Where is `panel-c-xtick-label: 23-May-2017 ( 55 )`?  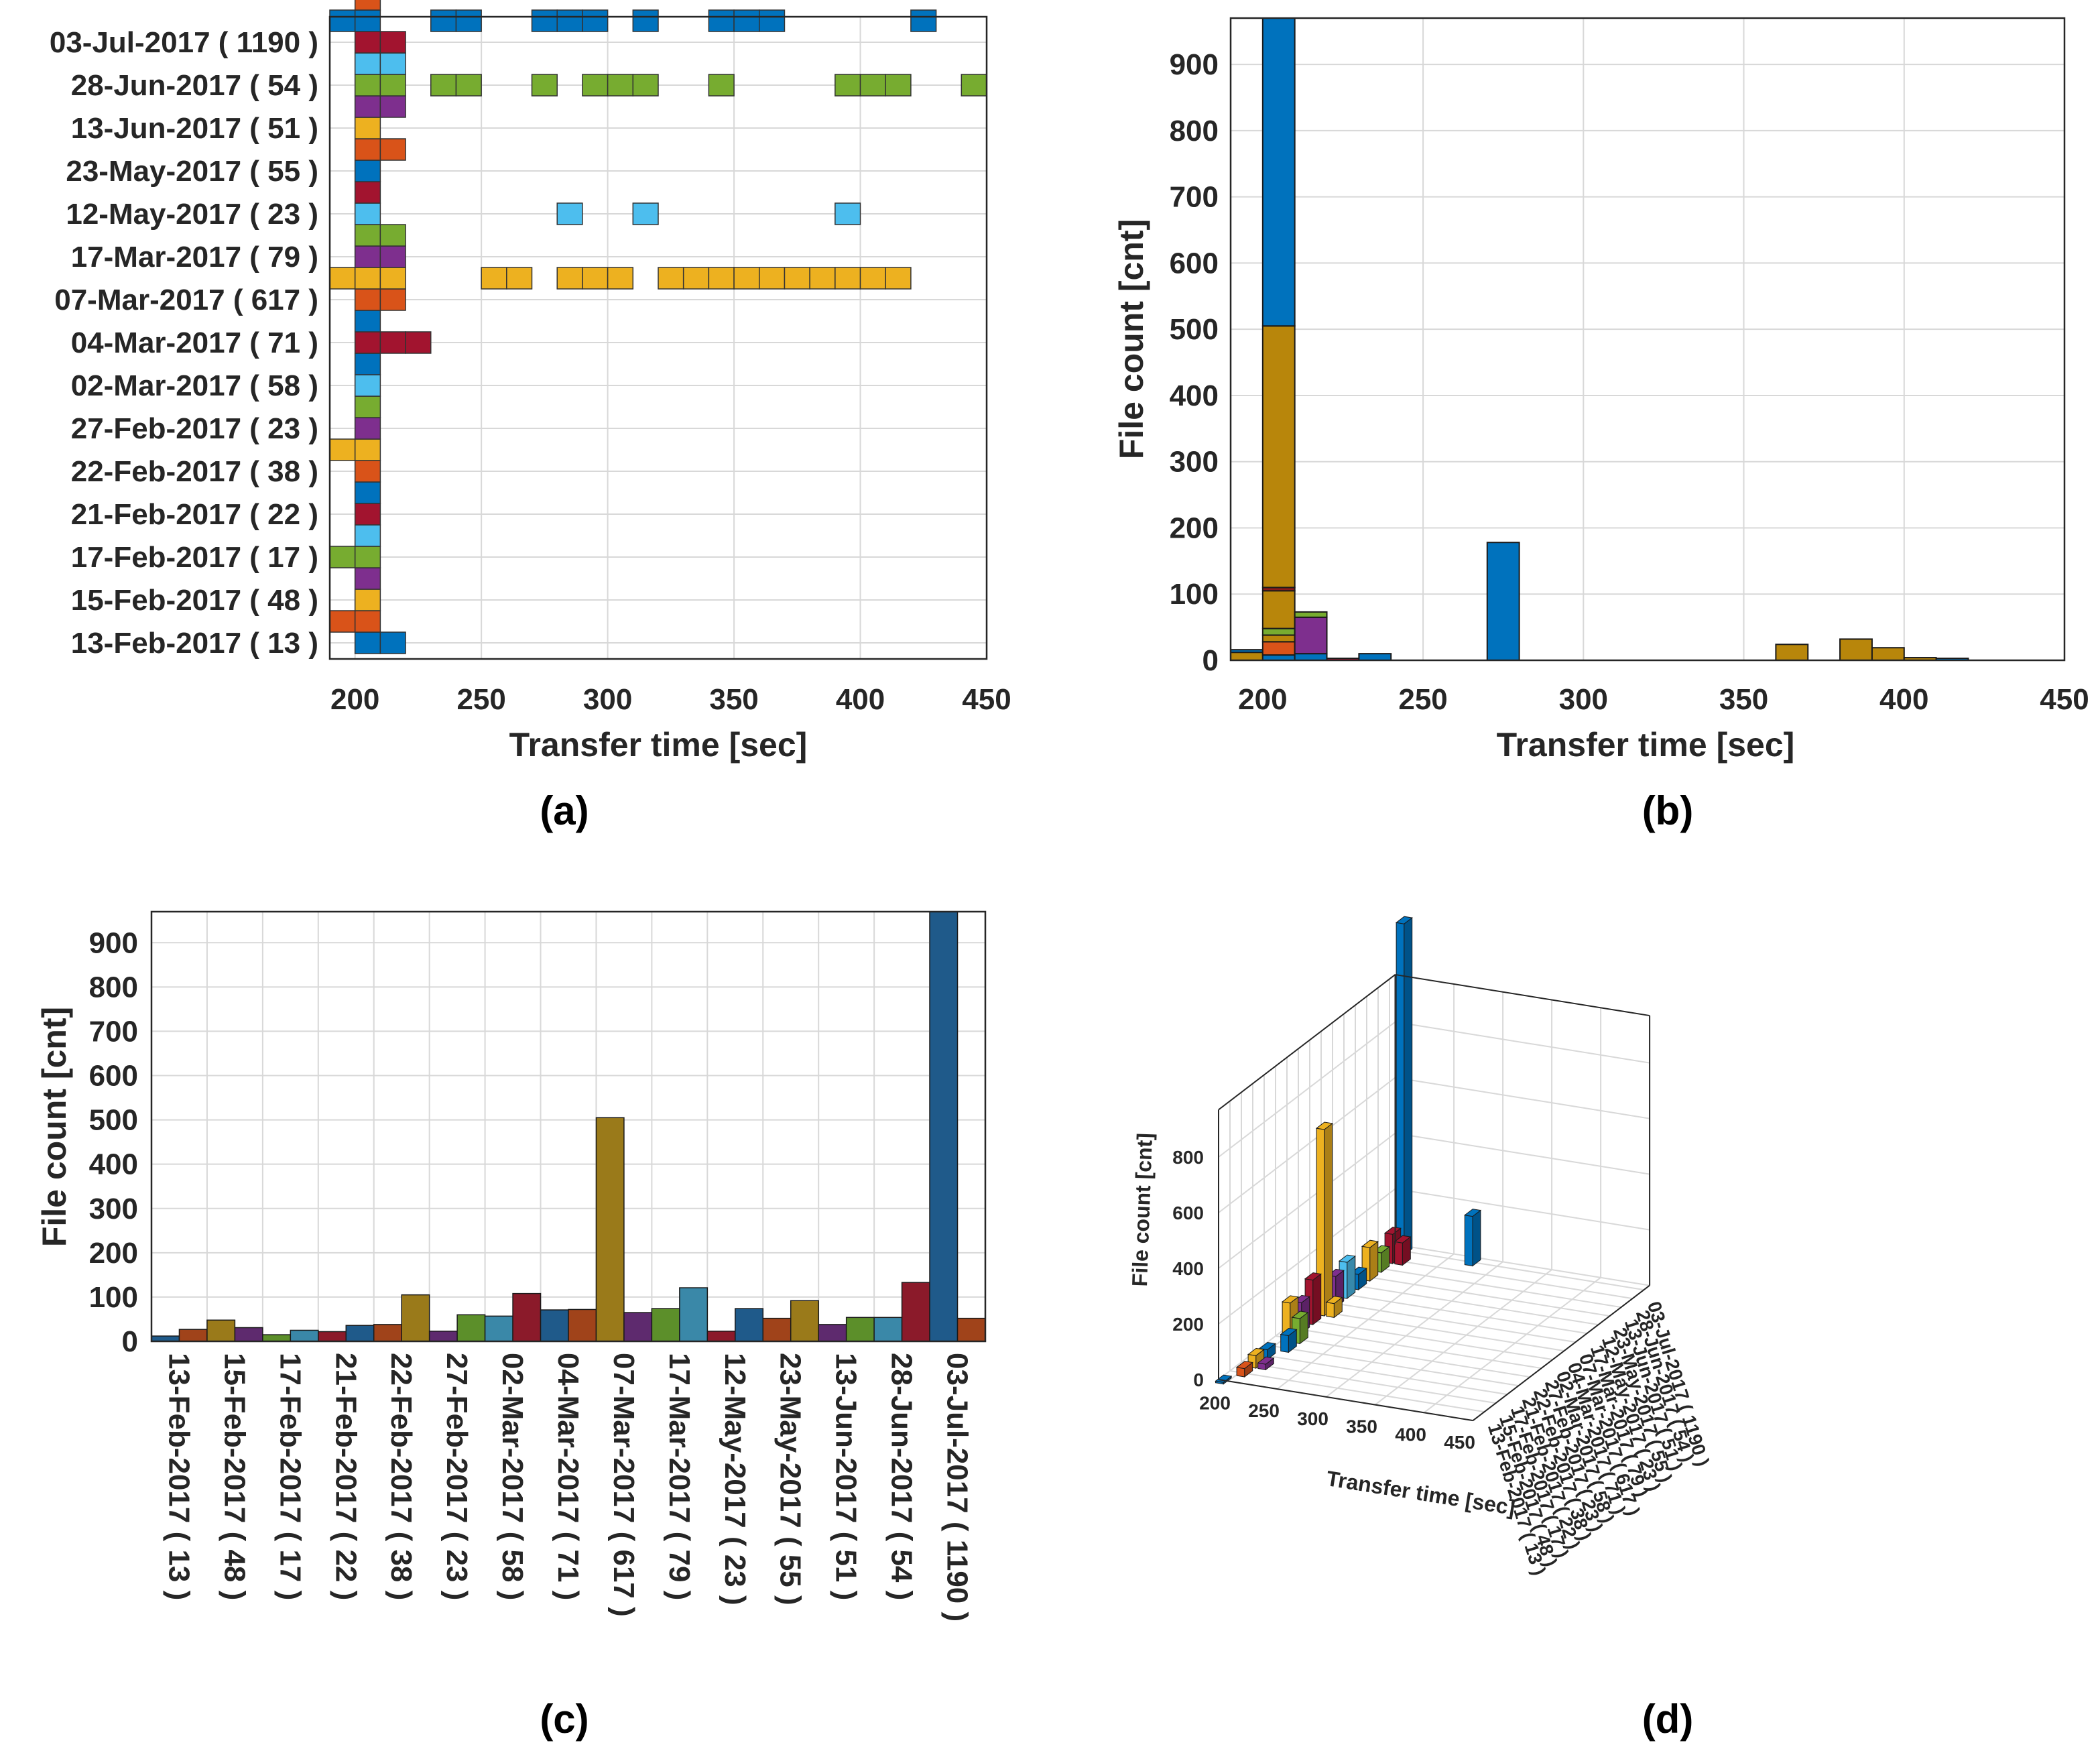
panel-c-xtick-label: 23-May-2017 ( 55 ) is located at coordinates (790, 1479).